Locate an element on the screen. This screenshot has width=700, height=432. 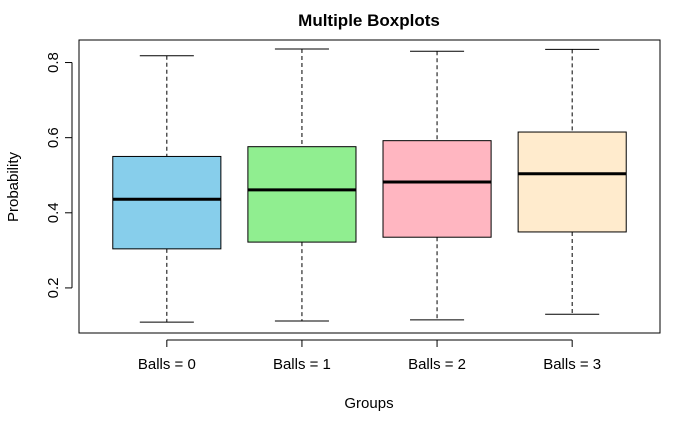
x-tick-label: Balls = 3 is located at coordinates (572, 364).